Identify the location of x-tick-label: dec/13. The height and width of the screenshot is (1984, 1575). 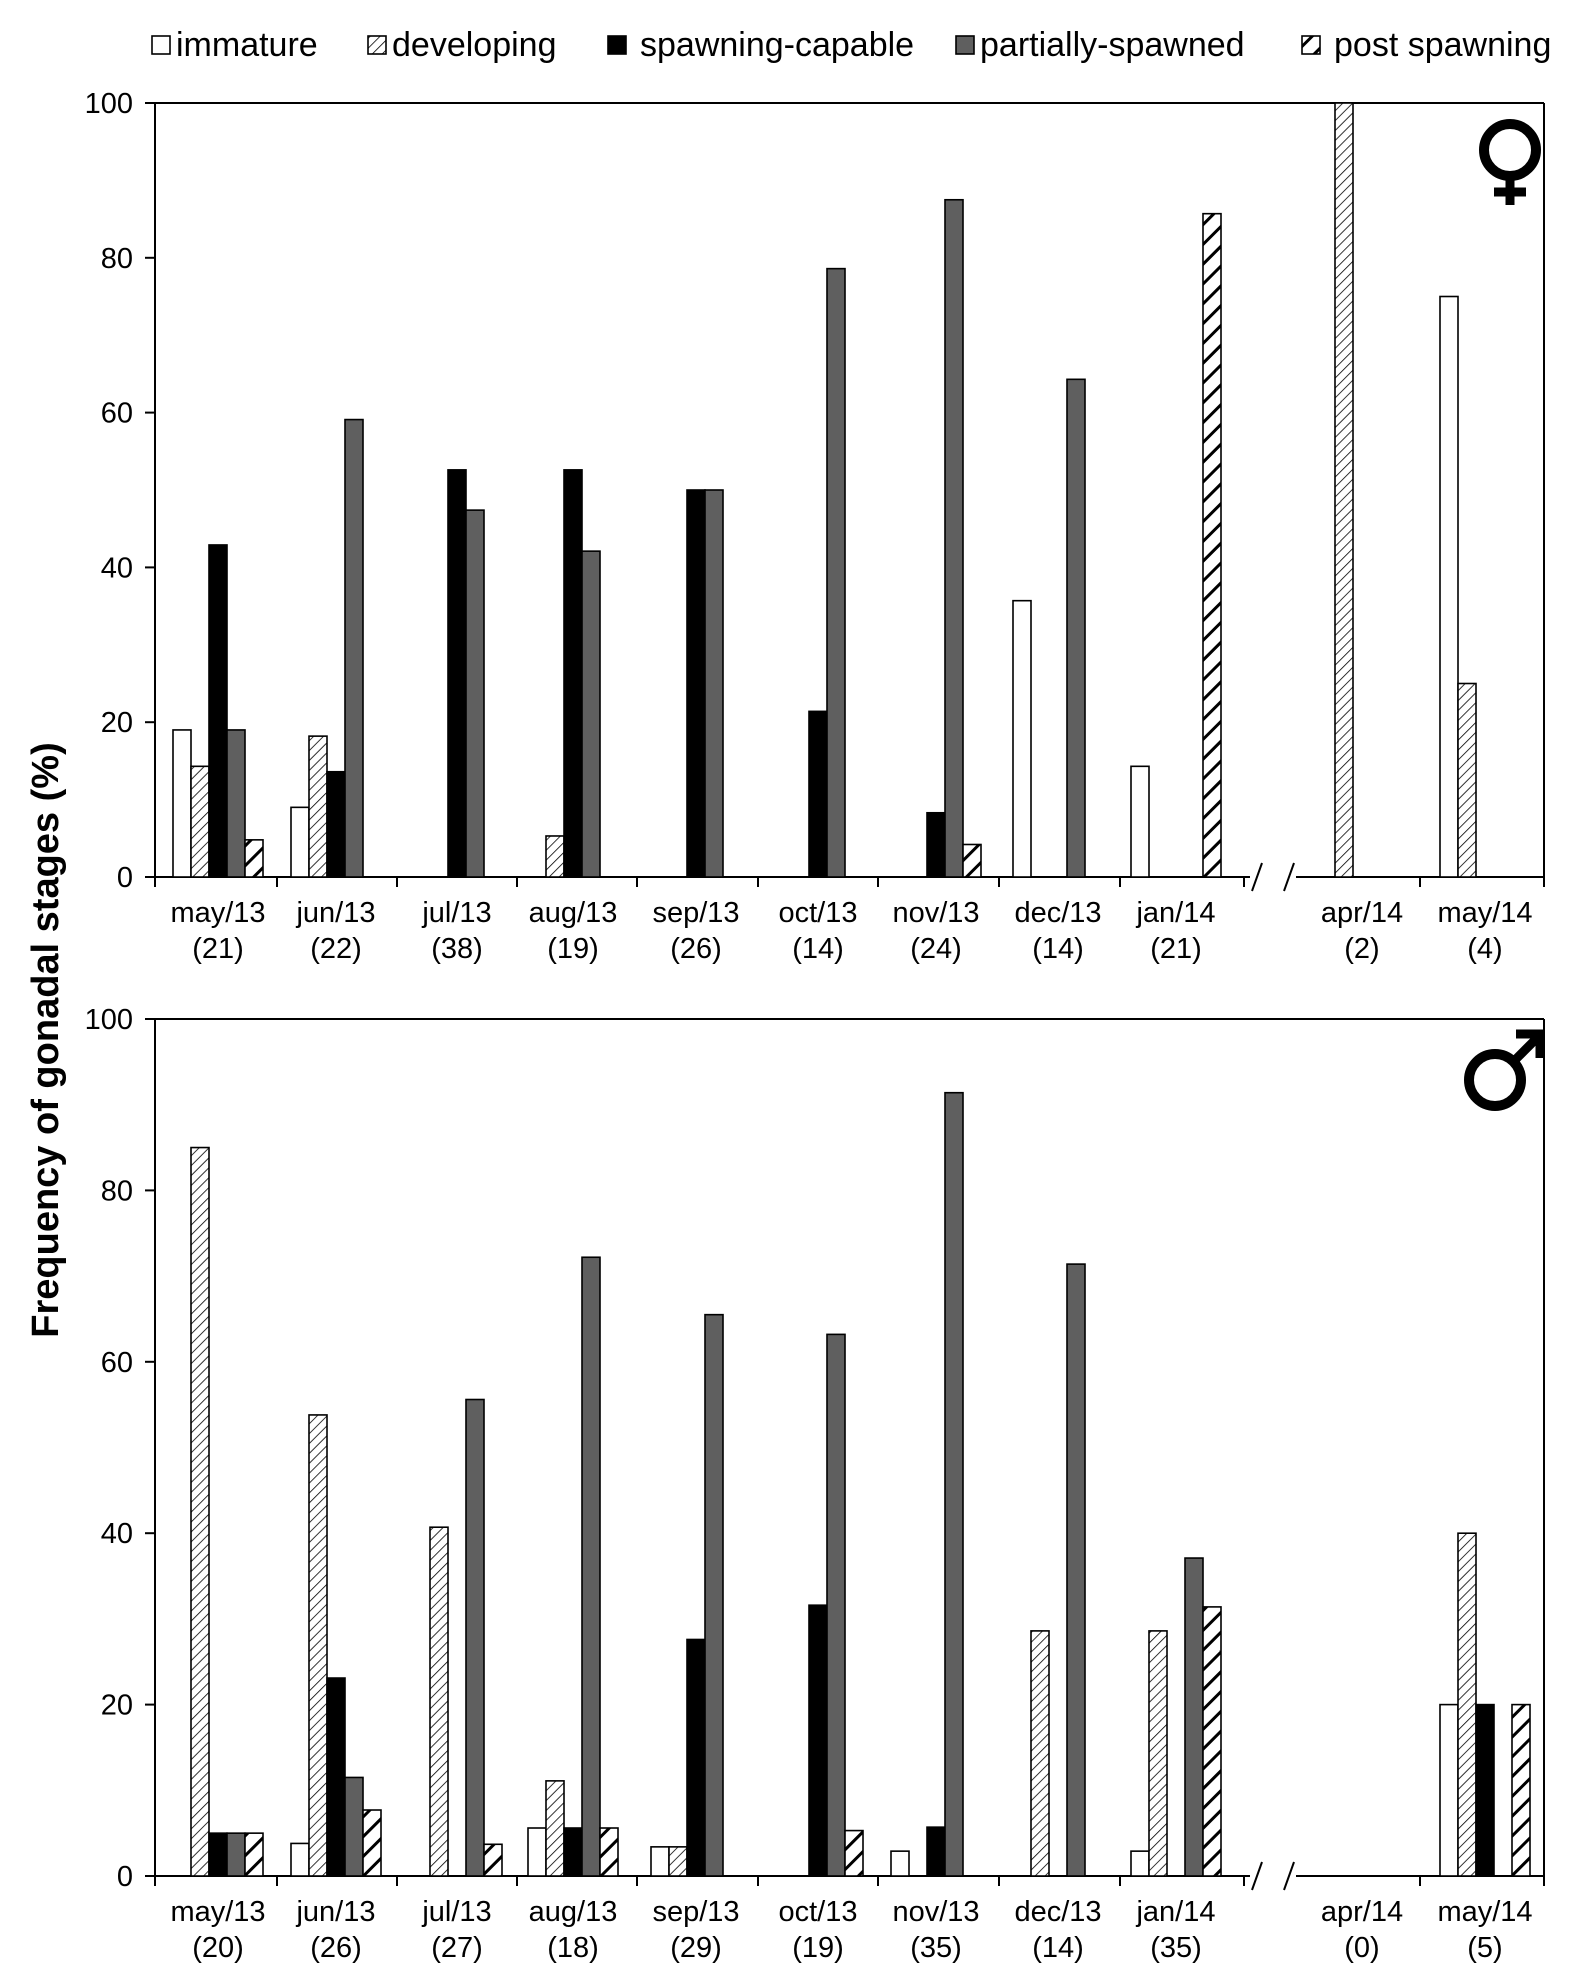
(1057, 913).